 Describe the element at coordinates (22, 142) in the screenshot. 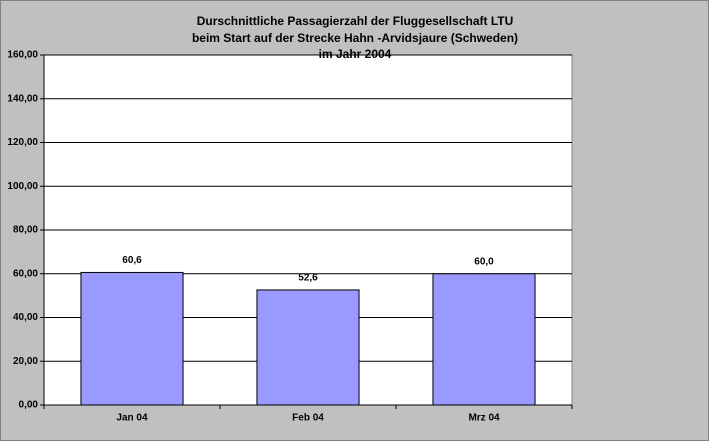

I see `y-tick-label: 120,00` at that location.